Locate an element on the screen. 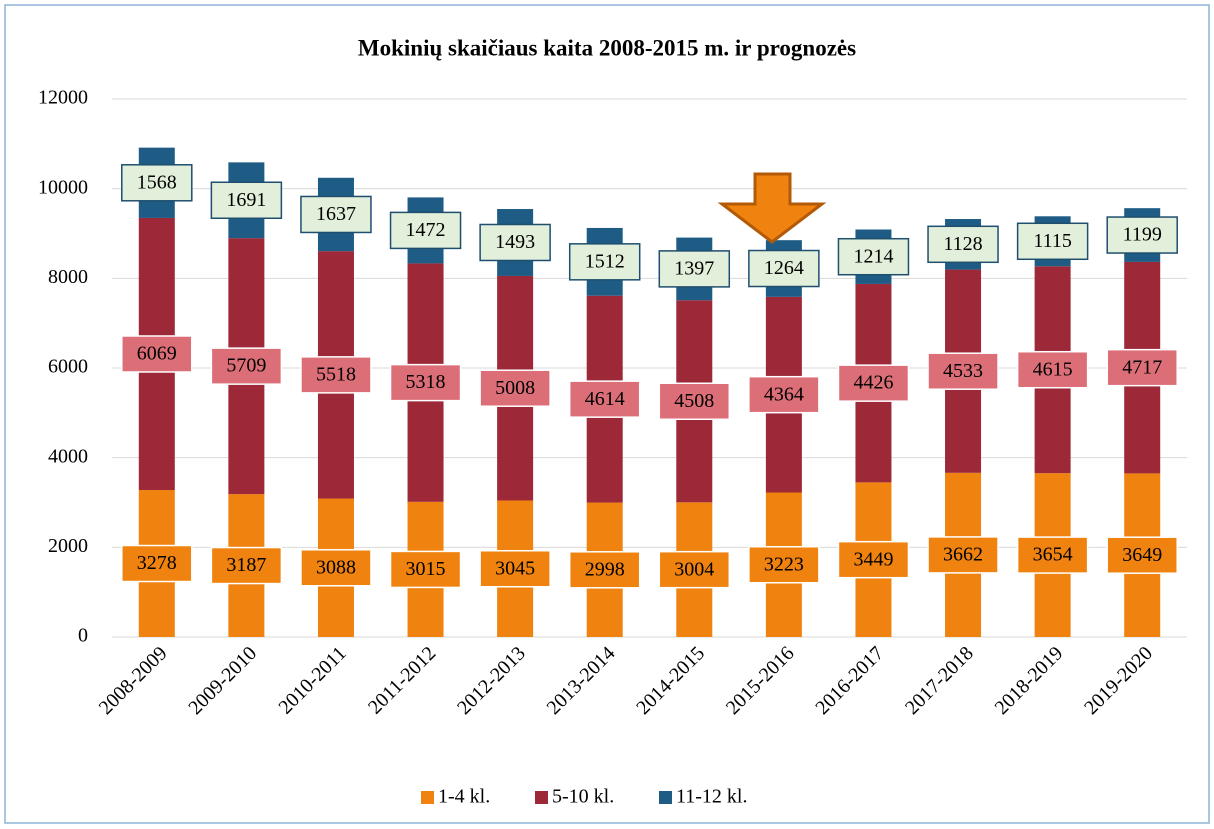  data-label: 1691 is located at coordinates (246, 200).